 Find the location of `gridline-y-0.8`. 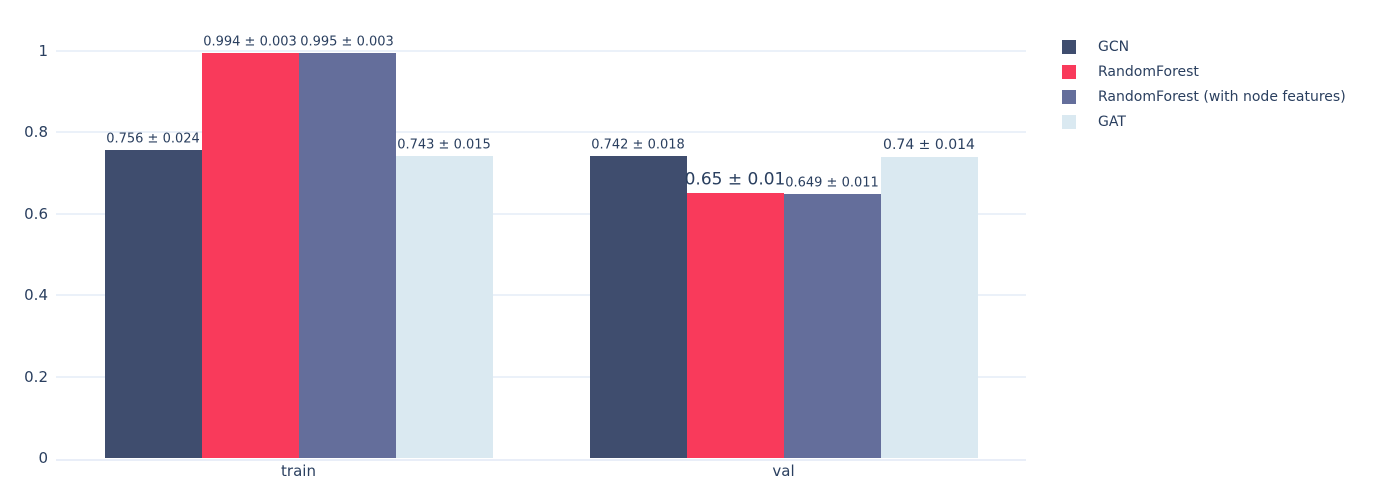

gridline-y-0.8 is located at coordinates (541, 132).